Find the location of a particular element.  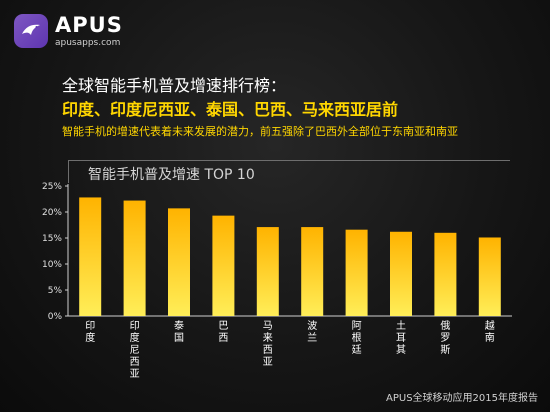

highlight-countries: 印度、印度尼西亚、泰国、巴西、马来西亚居前 is located at coordinates (230, 109).